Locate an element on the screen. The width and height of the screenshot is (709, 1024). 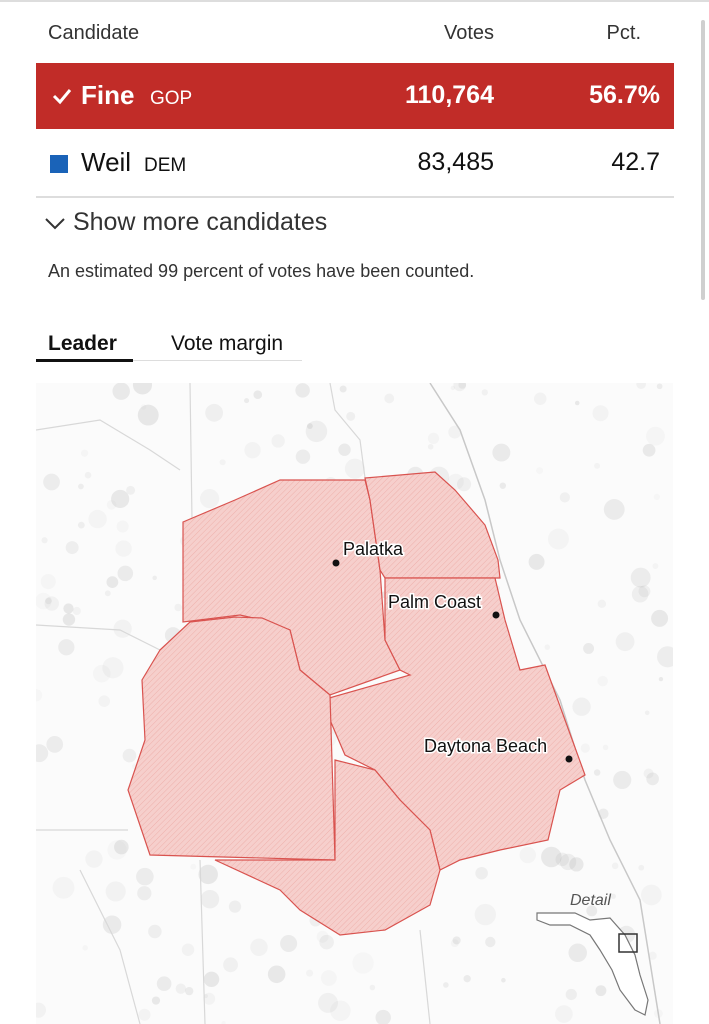
header-candidate: Candidate is located at coordinates (94, 33).